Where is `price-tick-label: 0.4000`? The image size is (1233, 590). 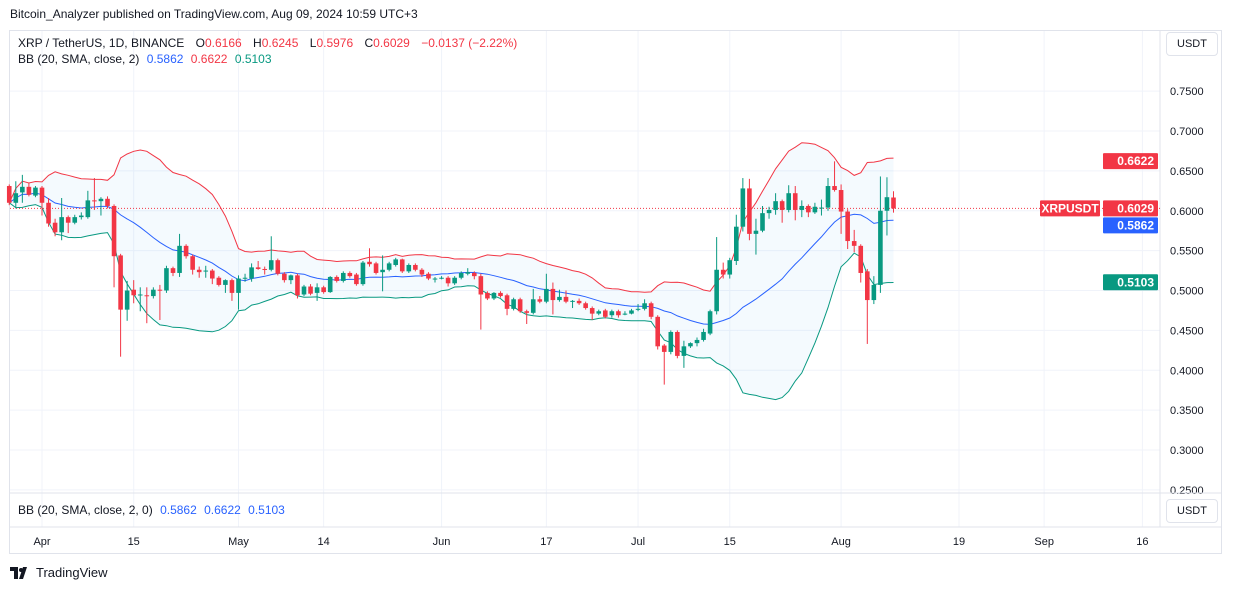 price-tick-label: 0.4000 is located at coordinates (1187, 371).